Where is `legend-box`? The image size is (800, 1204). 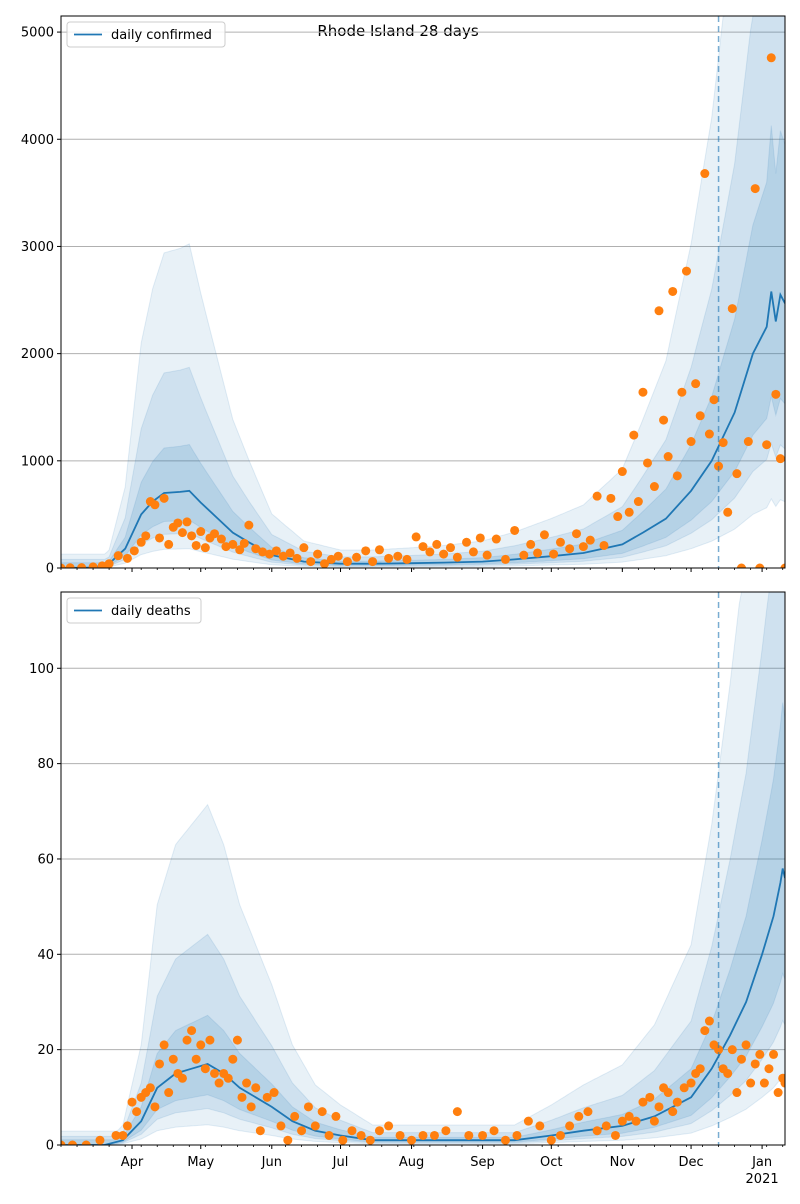
legend-box is located at coordinates (134, 610).